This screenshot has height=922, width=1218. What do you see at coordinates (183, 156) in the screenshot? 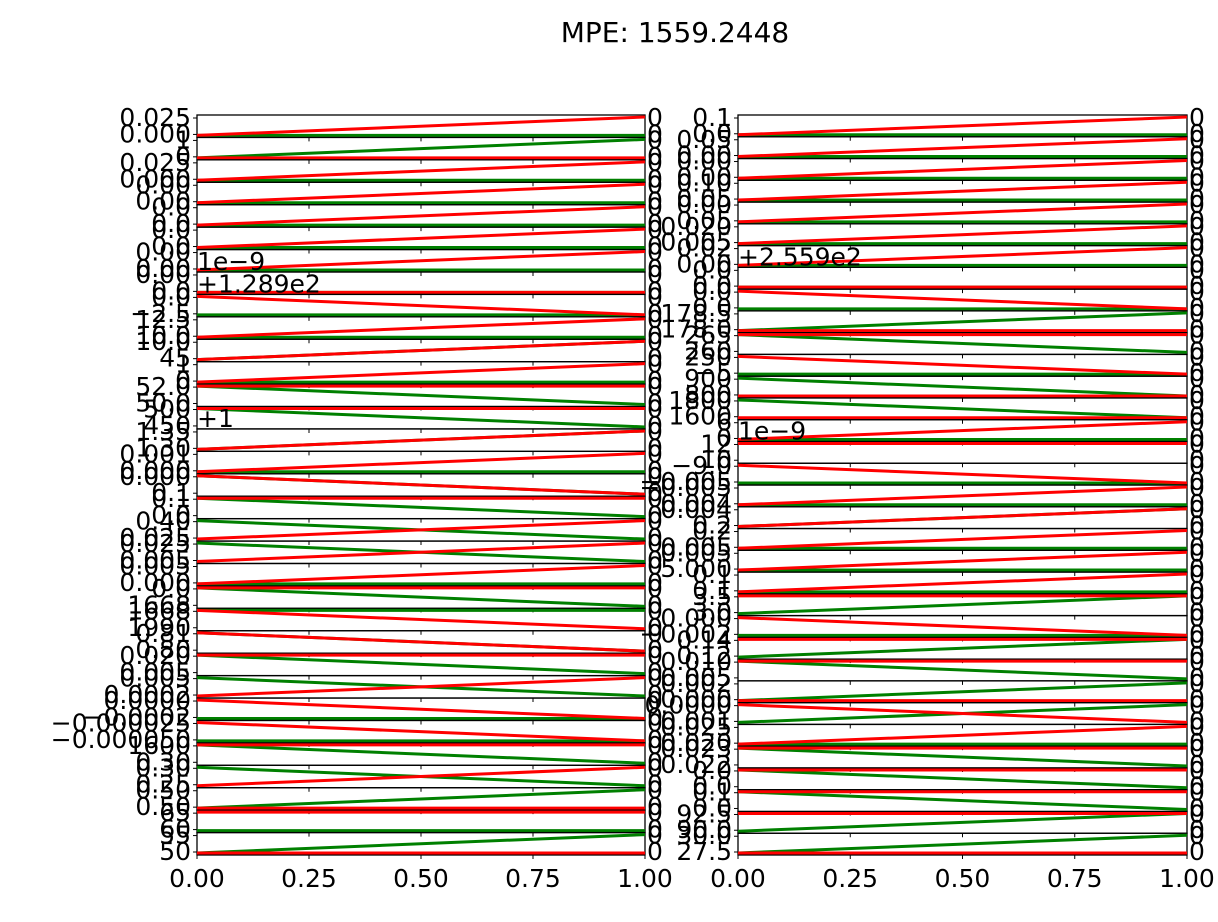
I see `y-tick-label: 0` at bounding box center [183, 156].